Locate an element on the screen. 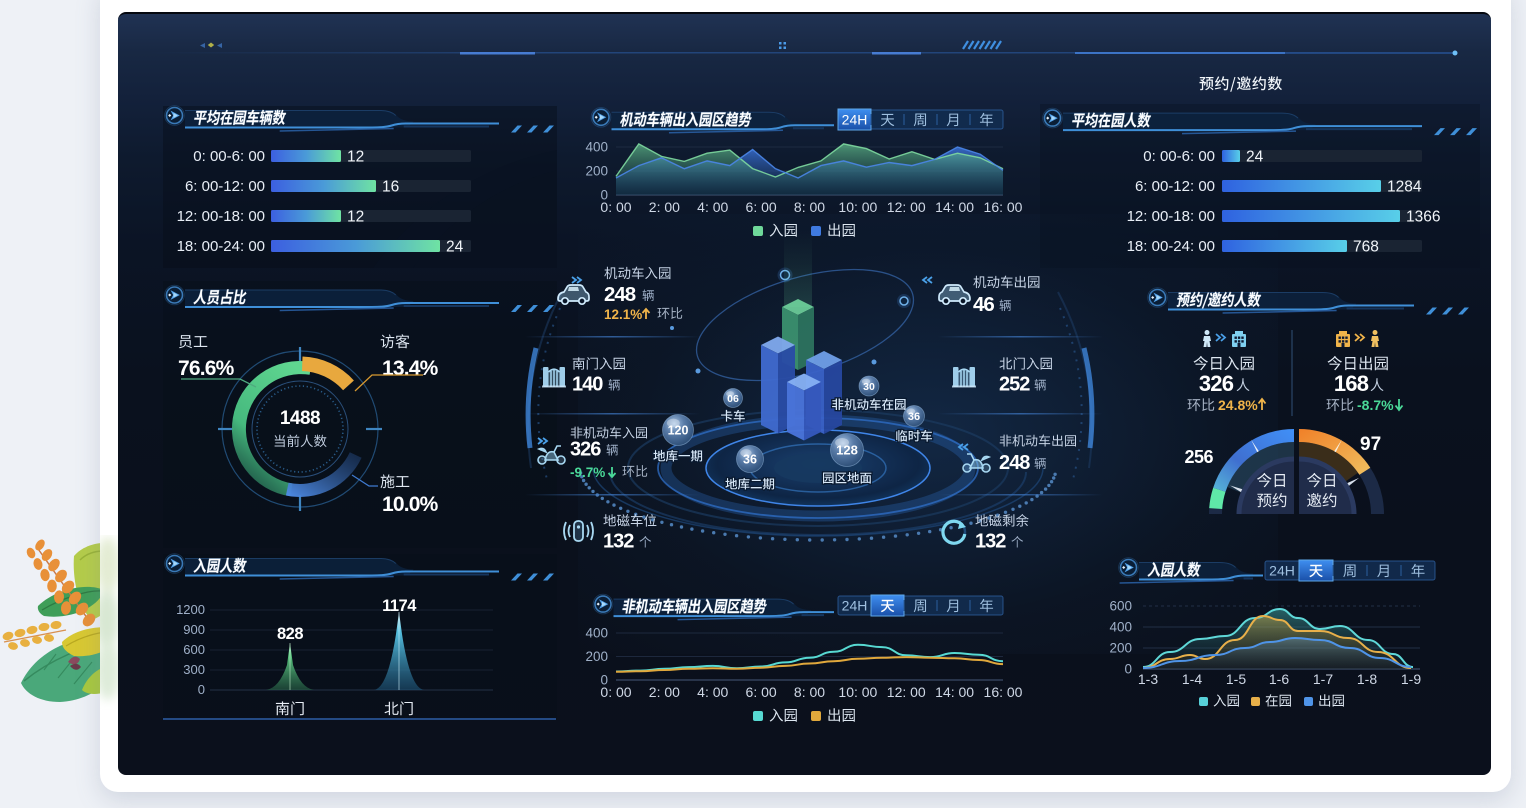 This screenshot has width=1526, height=808. svg-text: 10.0% is located at coordinates (410, 504).